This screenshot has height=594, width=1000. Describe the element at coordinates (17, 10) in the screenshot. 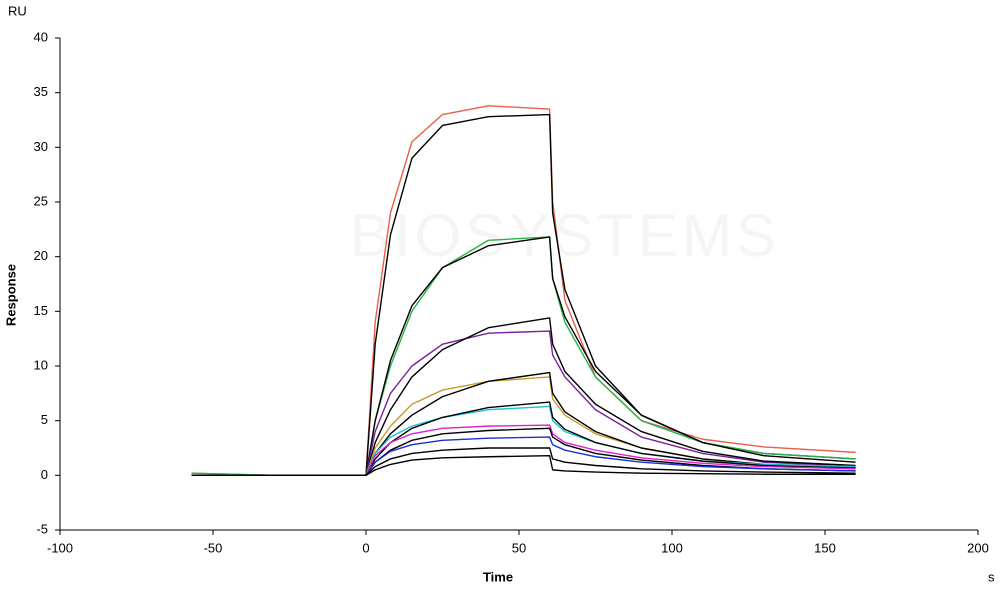

I see `y-unit: RU` at that location.